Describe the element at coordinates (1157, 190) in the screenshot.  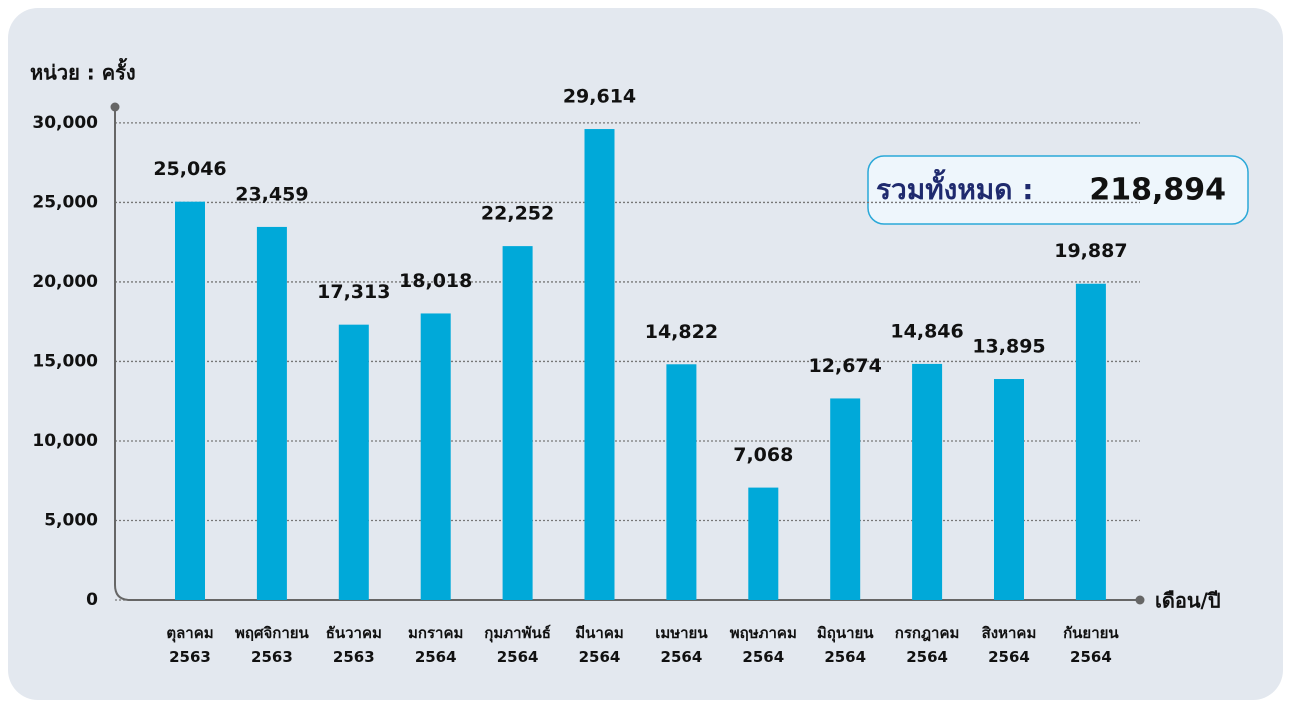
I see `total-value: 218,894` at that location.